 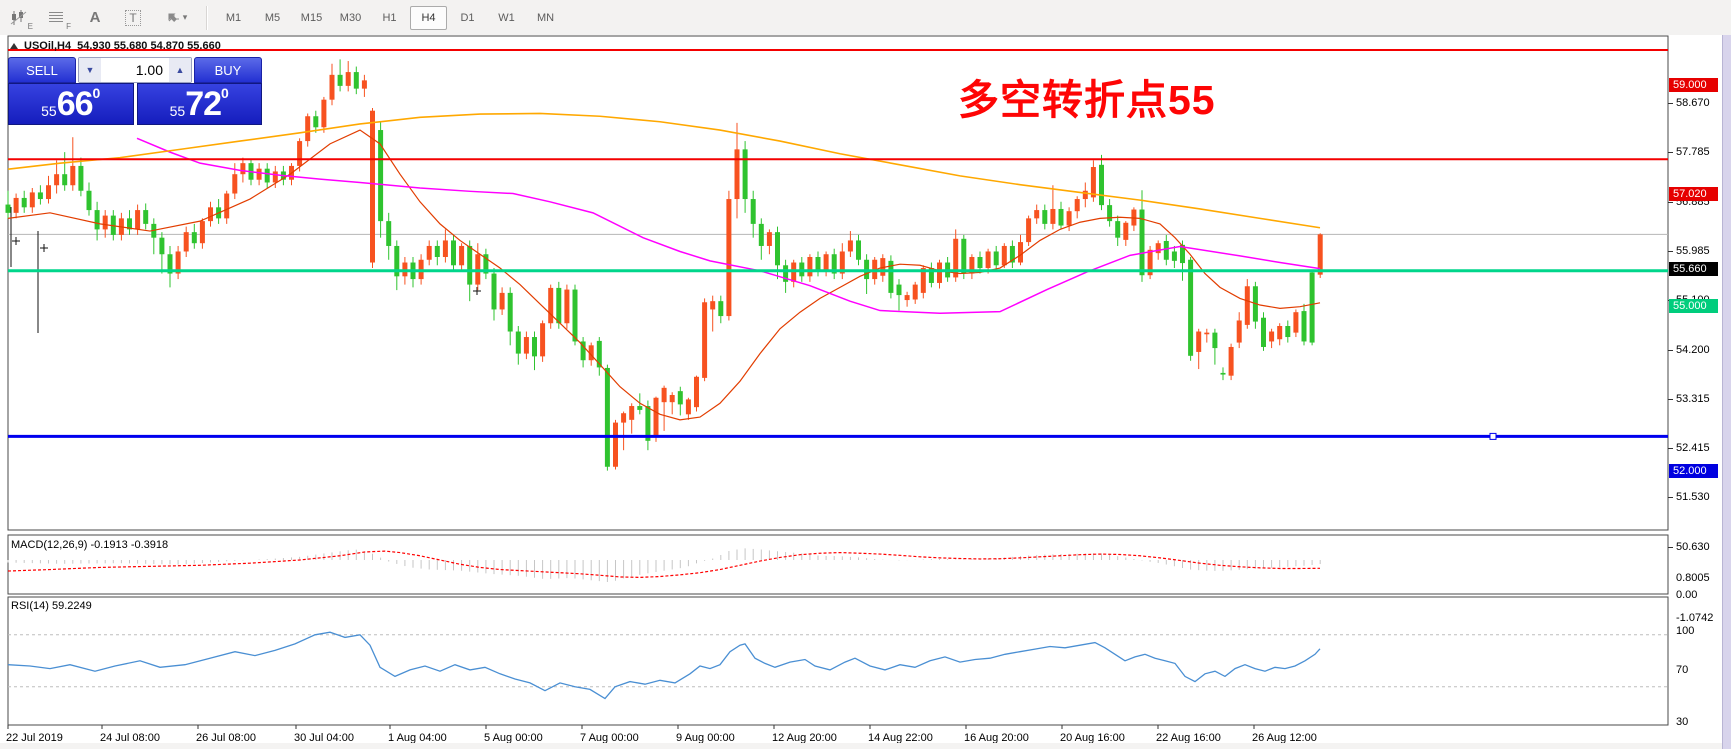 I want to click on time-label: 7 Aug 00:00, so click(x=609, y=738).